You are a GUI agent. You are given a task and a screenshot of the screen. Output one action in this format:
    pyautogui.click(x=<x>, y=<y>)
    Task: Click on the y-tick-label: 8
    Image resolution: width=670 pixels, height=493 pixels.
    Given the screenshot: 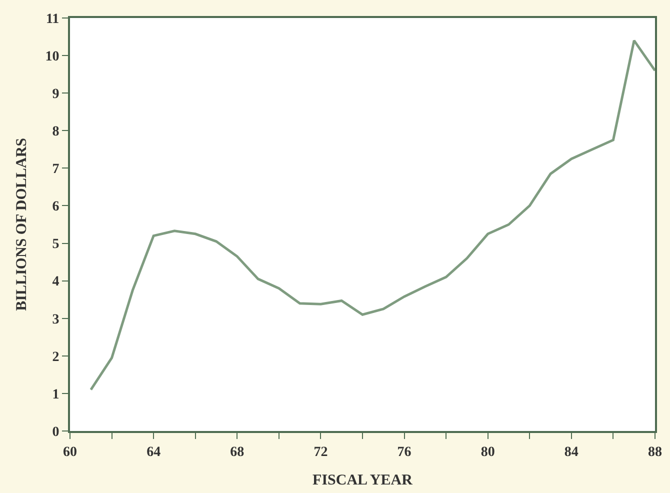 What is the action you would take?
    pyautogui.click(x=56, y=132)
    